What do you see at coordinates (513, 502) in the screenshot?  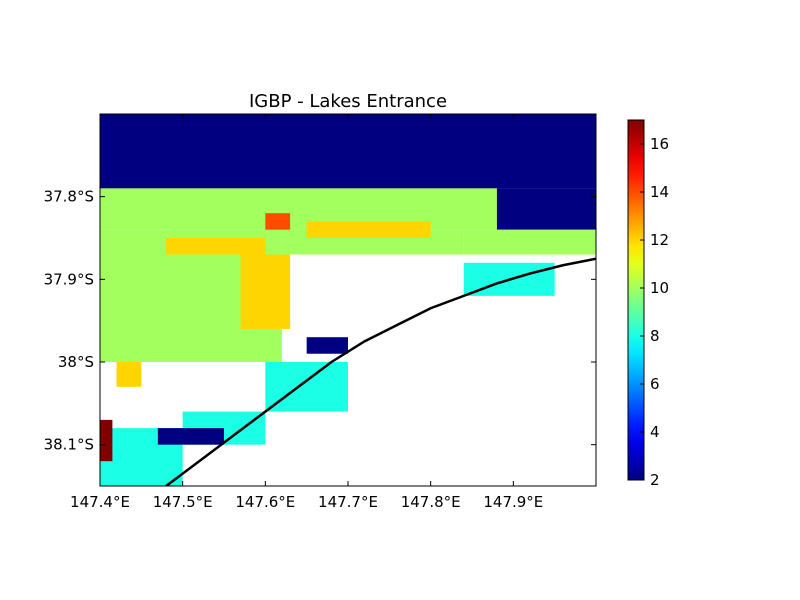 I see `x-tick-label: 147.9°E` at bounding box center [513, 502].